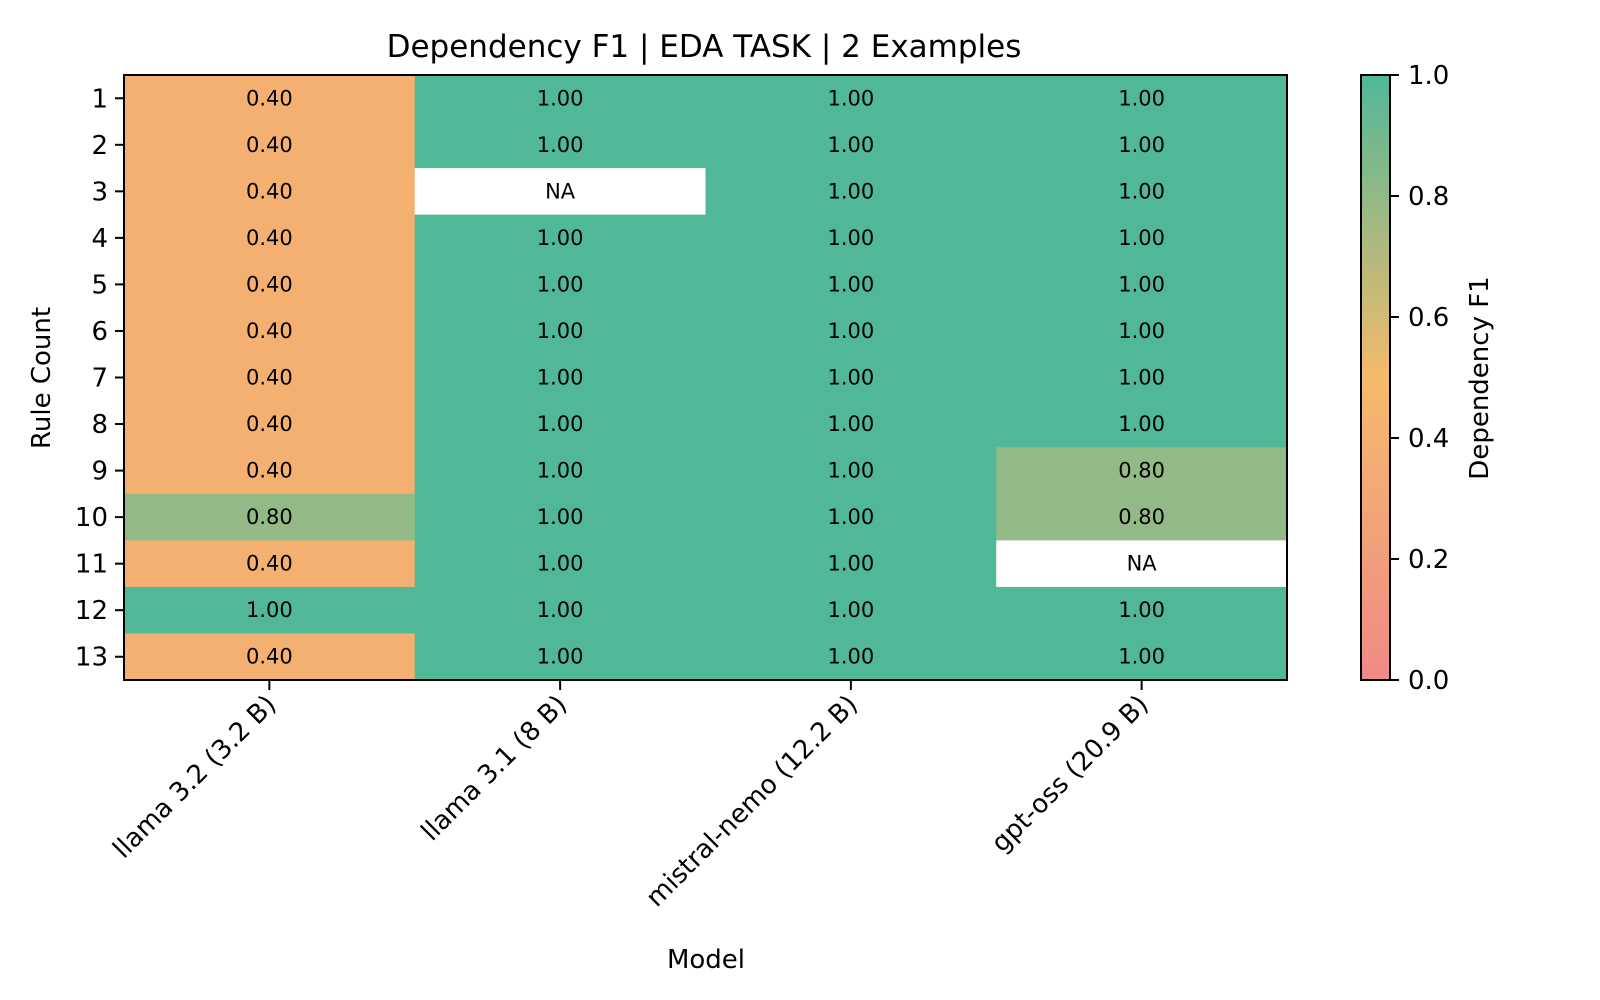 The image size is (1600, 1000). I want to click on colorbar-ticks: 0.0 0.2 0.4 0.6 0.8 1.0, so click(1419, 378).